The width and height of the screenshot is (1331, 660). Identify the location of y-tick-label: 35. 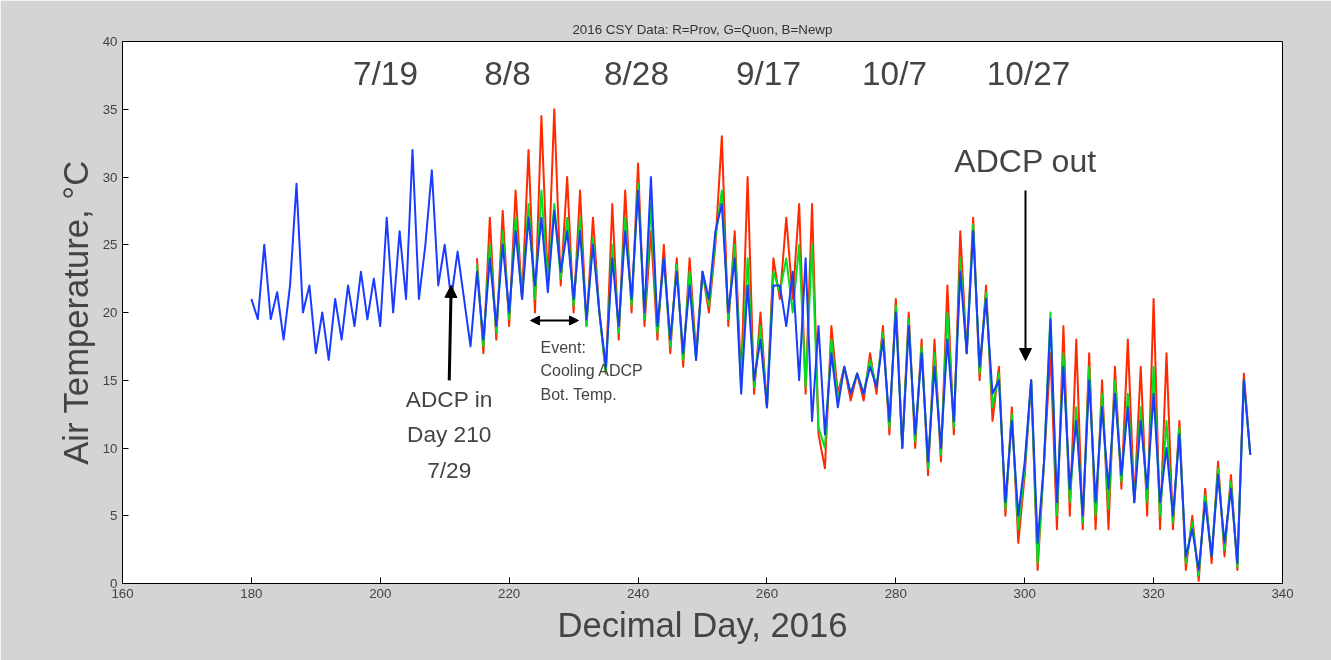
(110, 109).